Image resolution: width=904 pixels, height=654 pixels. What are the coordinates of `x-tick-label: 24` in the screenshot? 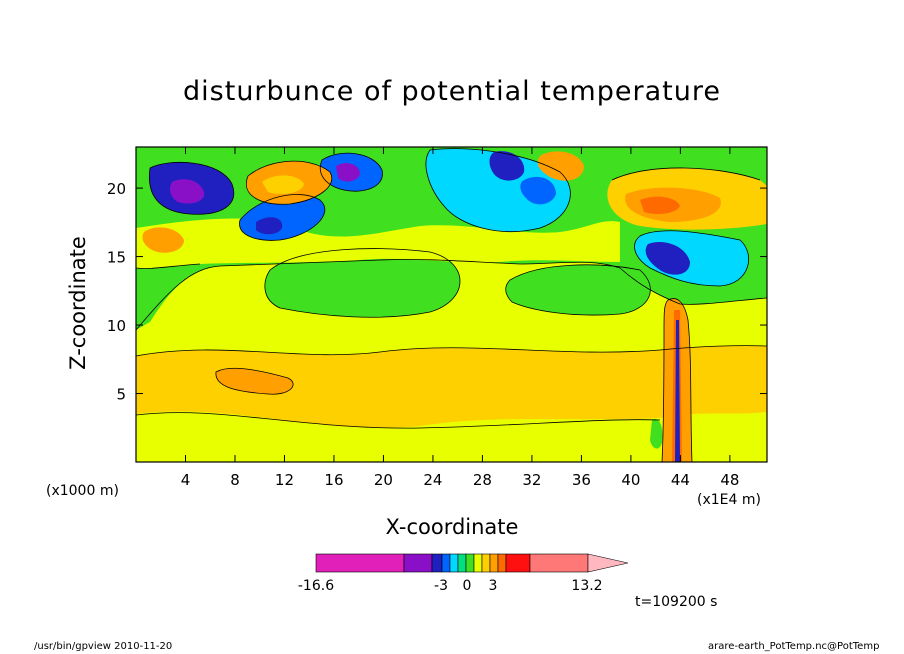 It's located at (432, 480).